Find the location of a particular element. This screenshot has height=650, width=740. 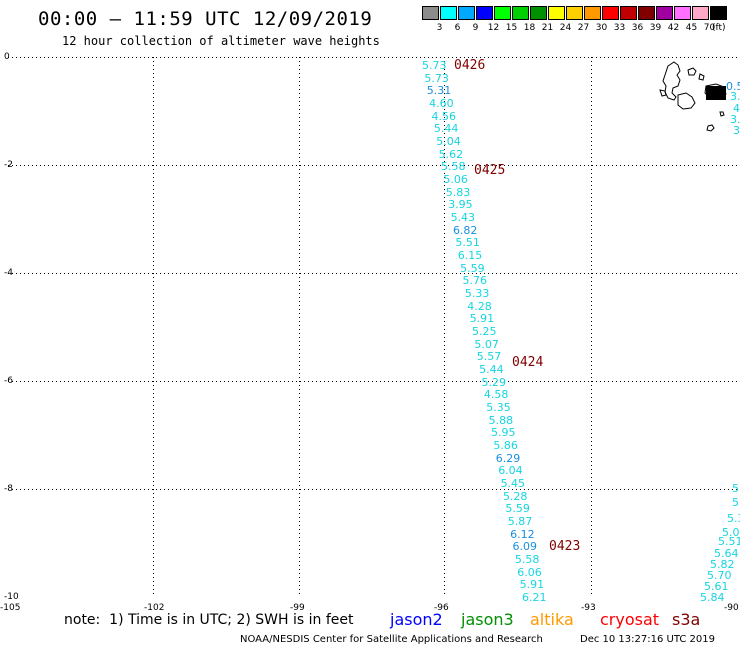

satellite-jason3: jason3 is located at coordinates (487, 619).